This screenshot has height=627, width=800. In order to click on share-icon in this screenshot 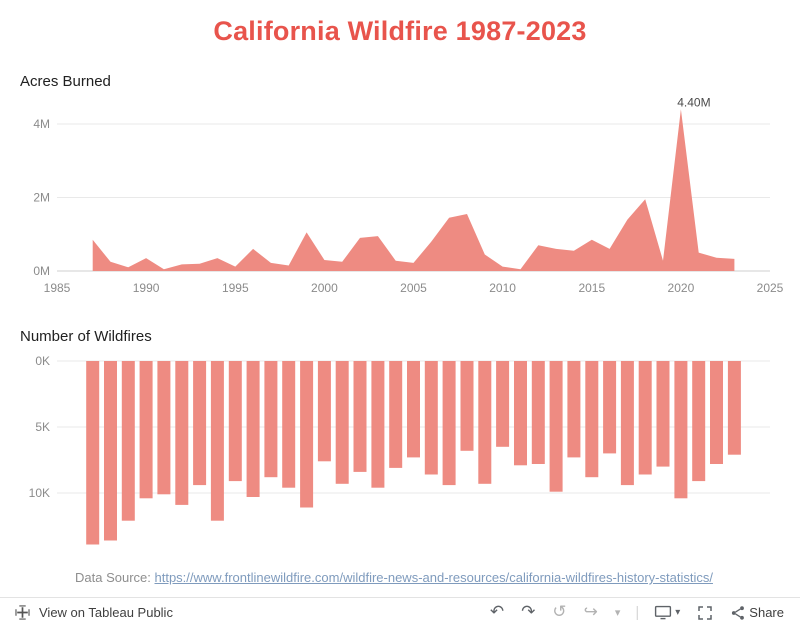, I will do `click(738, 612)`.